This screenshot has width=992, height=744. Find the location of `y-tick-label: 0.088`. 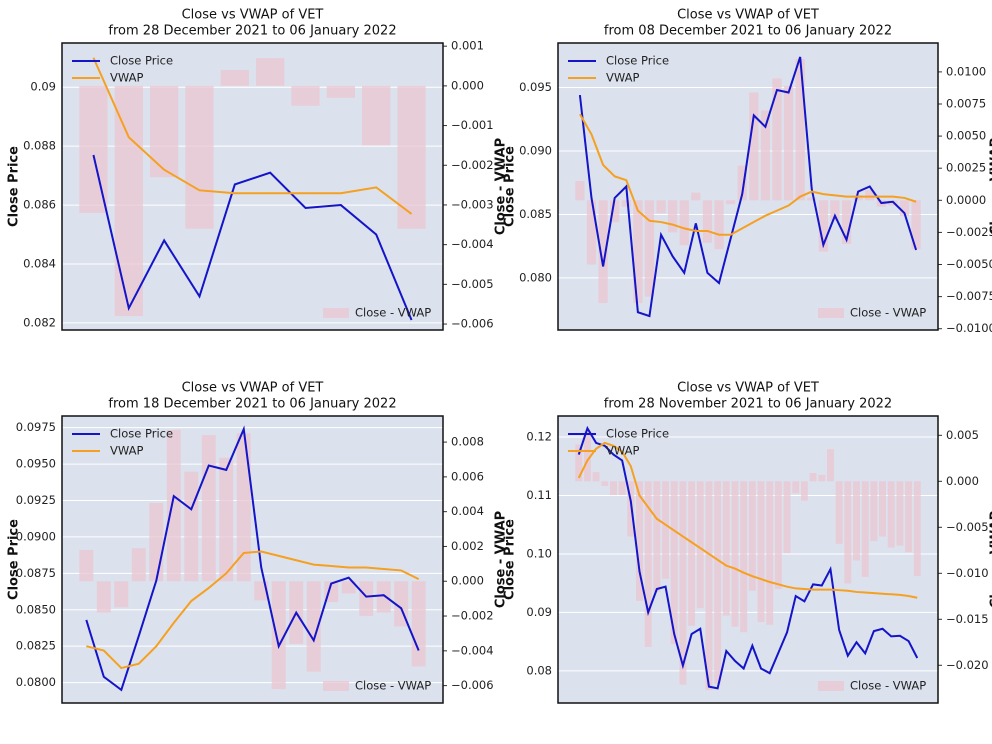

y-tick-label: 0.088 is located at coordinates (39, 146).